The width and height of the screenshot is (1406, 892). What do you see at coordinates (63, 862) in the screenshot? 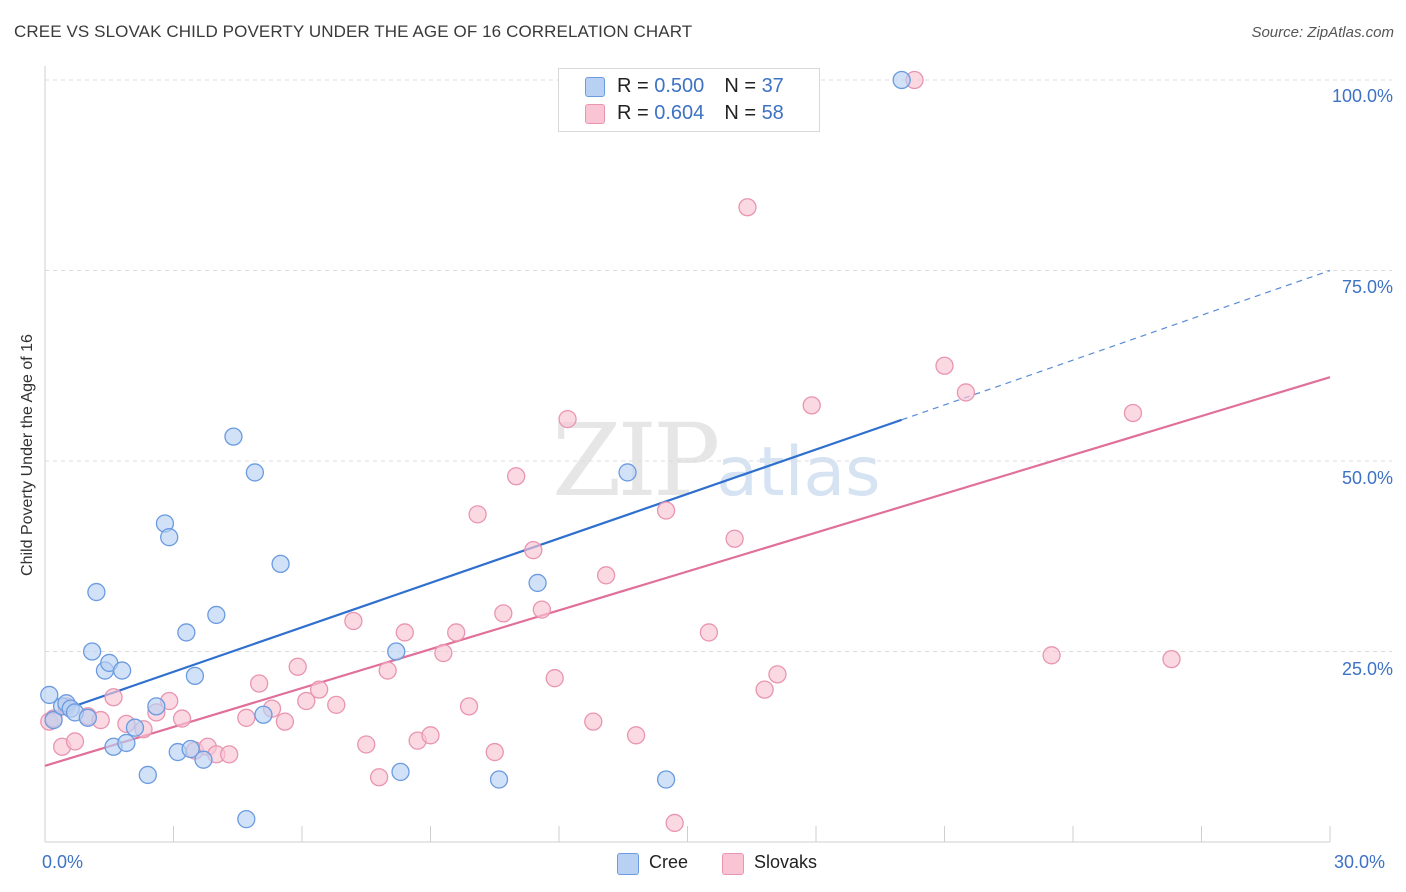
I see `x-tick-label-min: 0.0%` at bounding box center [63, 862].